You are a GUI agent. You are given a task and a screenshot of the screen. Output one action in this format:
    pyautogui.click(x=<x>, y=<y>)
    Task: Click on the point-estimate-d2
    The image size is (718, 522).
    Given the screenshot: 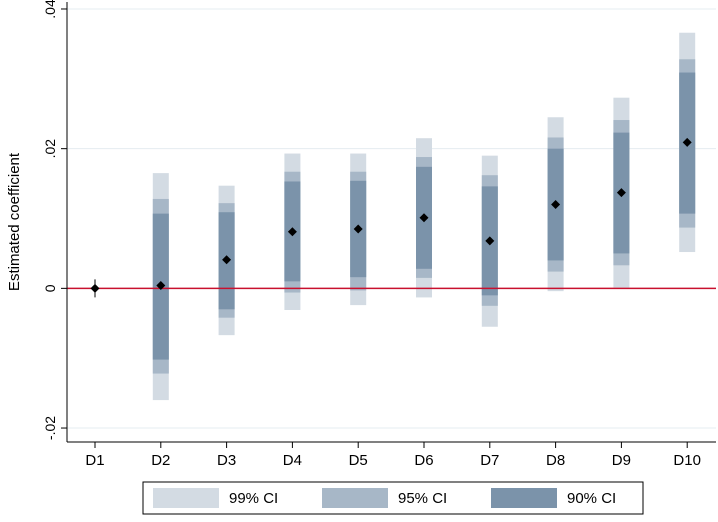 What is the action you would take?
    pyautogui.click(x=161, y=286)
    